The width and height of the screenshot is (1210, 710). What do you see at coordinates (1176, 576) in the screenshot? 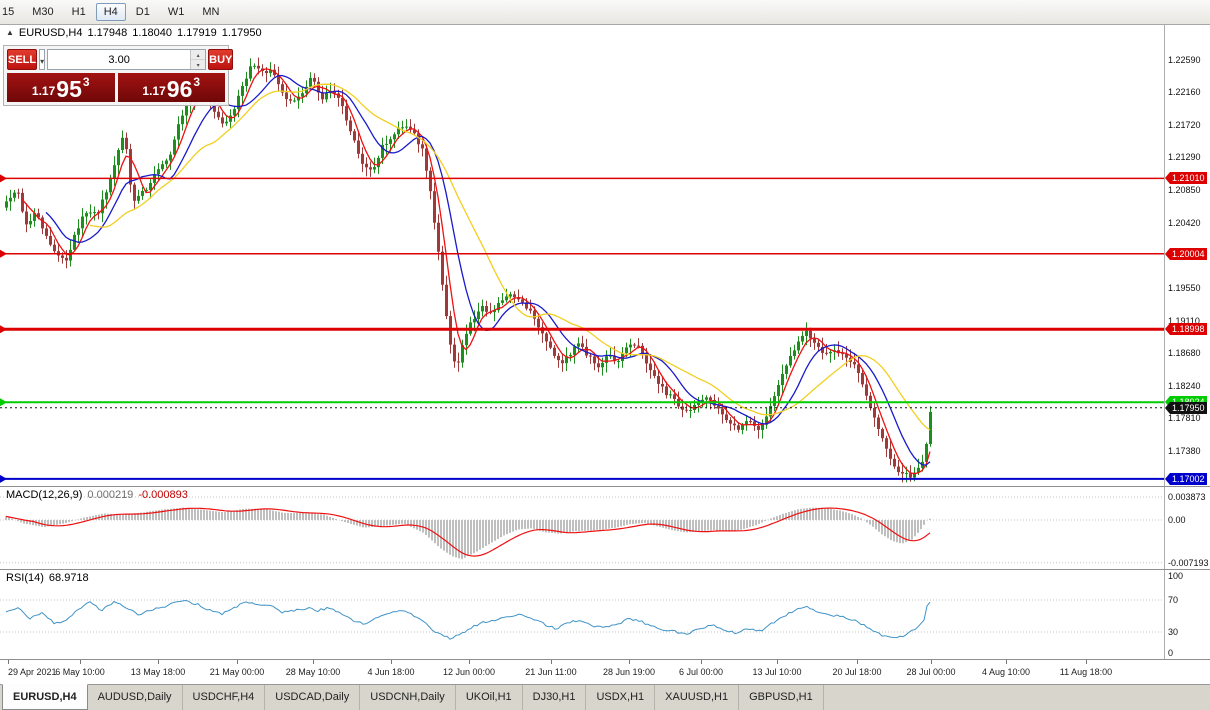
I see `rsi-tick: 100` at bounding box center [1176, 576].